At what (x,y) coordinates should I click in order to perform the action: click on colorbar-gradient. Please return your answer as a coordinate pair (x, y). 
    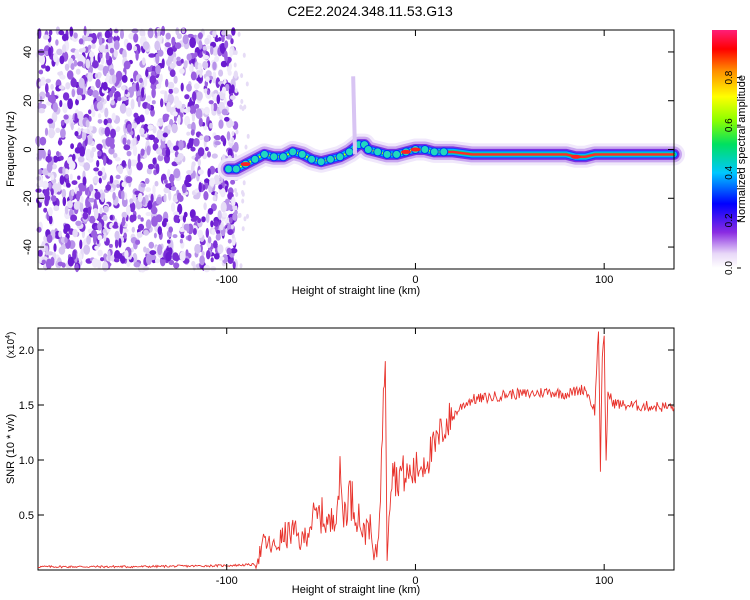
    Looking at the image, I should click on (724, 149).